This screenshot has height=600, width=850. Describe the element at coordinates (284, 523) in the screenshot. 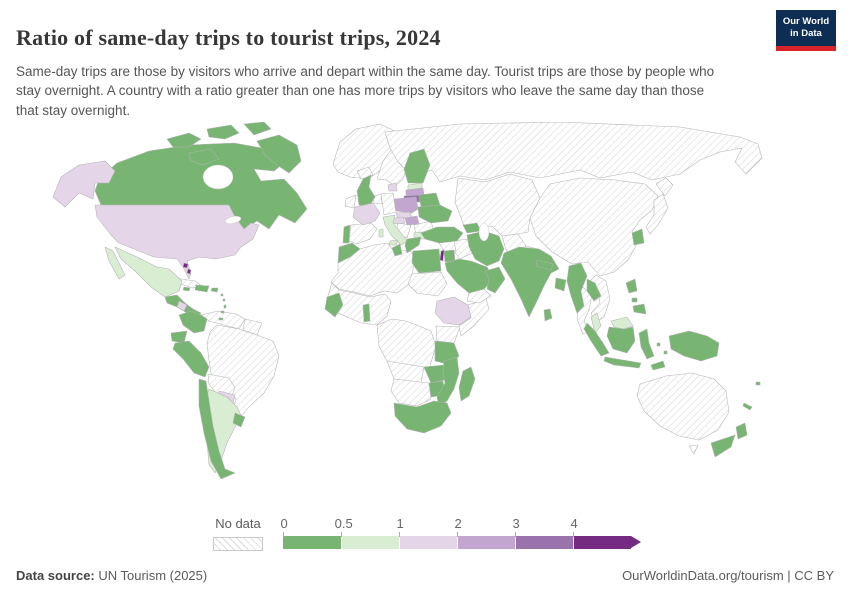

I see `legend-tick-label: 0` at that location.